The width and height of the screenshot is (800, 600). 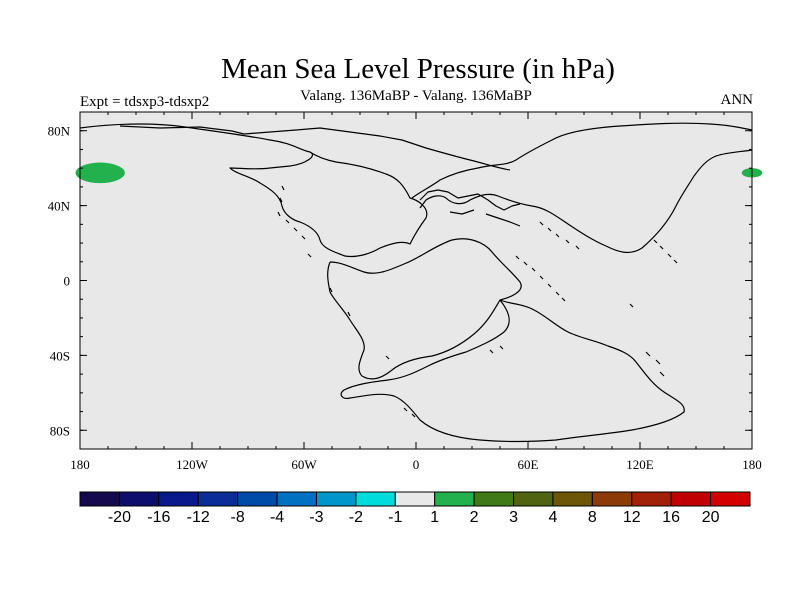 I want to click on map-subtitle: Valang. 136MaBP - Valang. 136MaBP, so click(x=416, y=96).